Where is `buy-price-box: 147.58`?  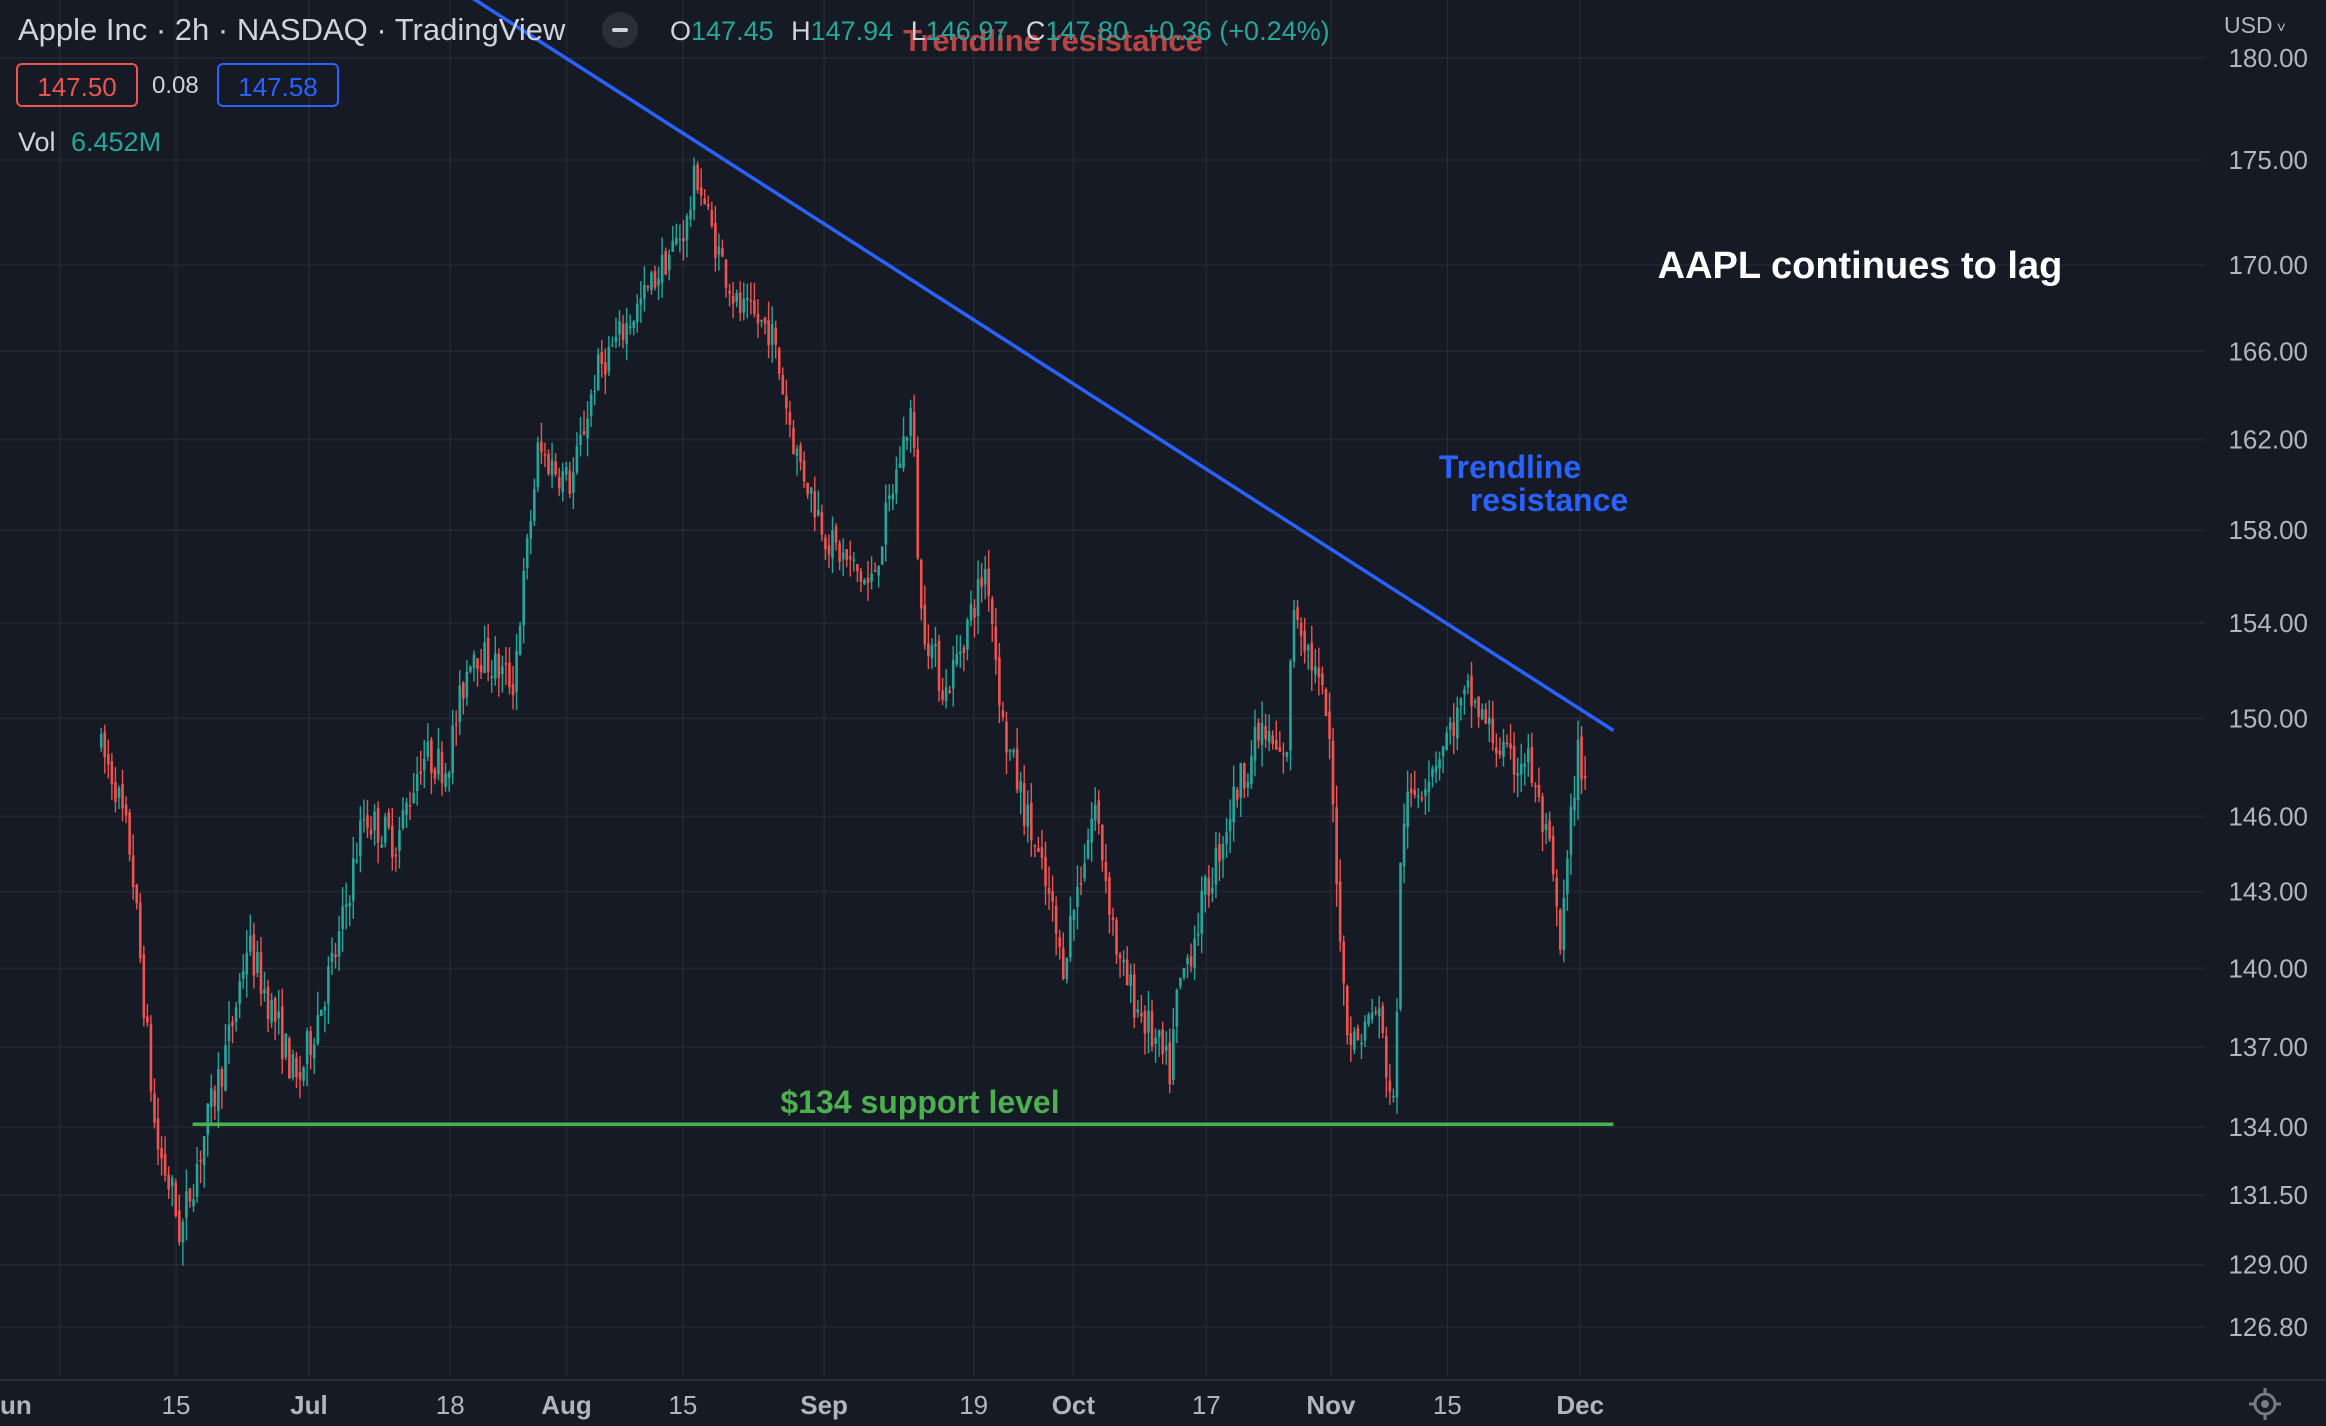 buy-price-box: 147.58 is located at coordinates (278, 85).